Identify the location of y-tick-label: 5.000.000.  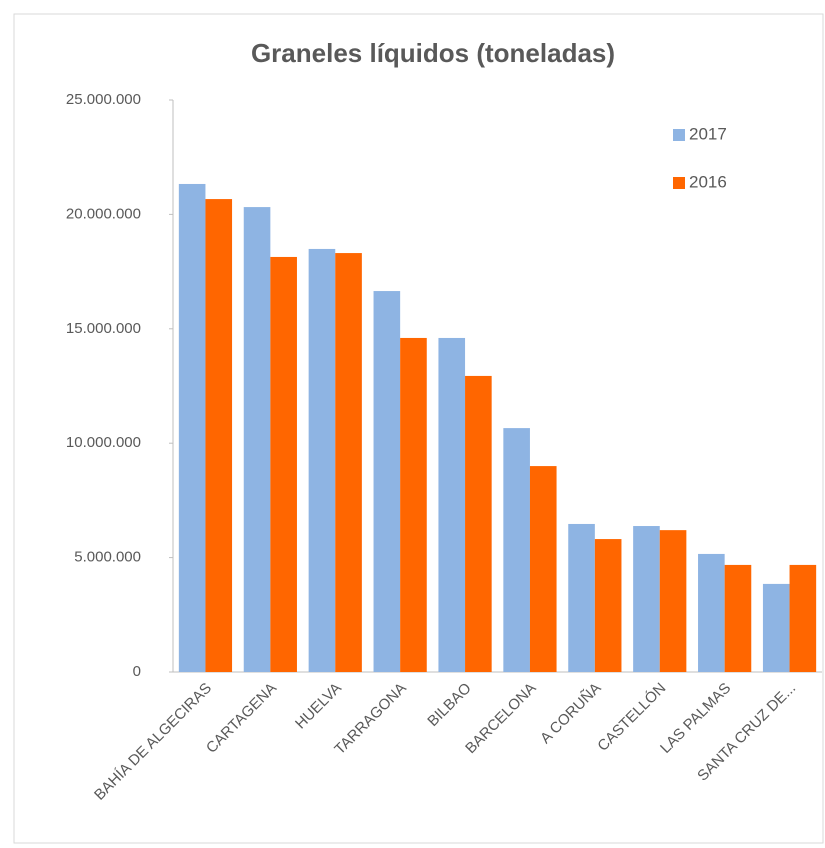
(107, 557).